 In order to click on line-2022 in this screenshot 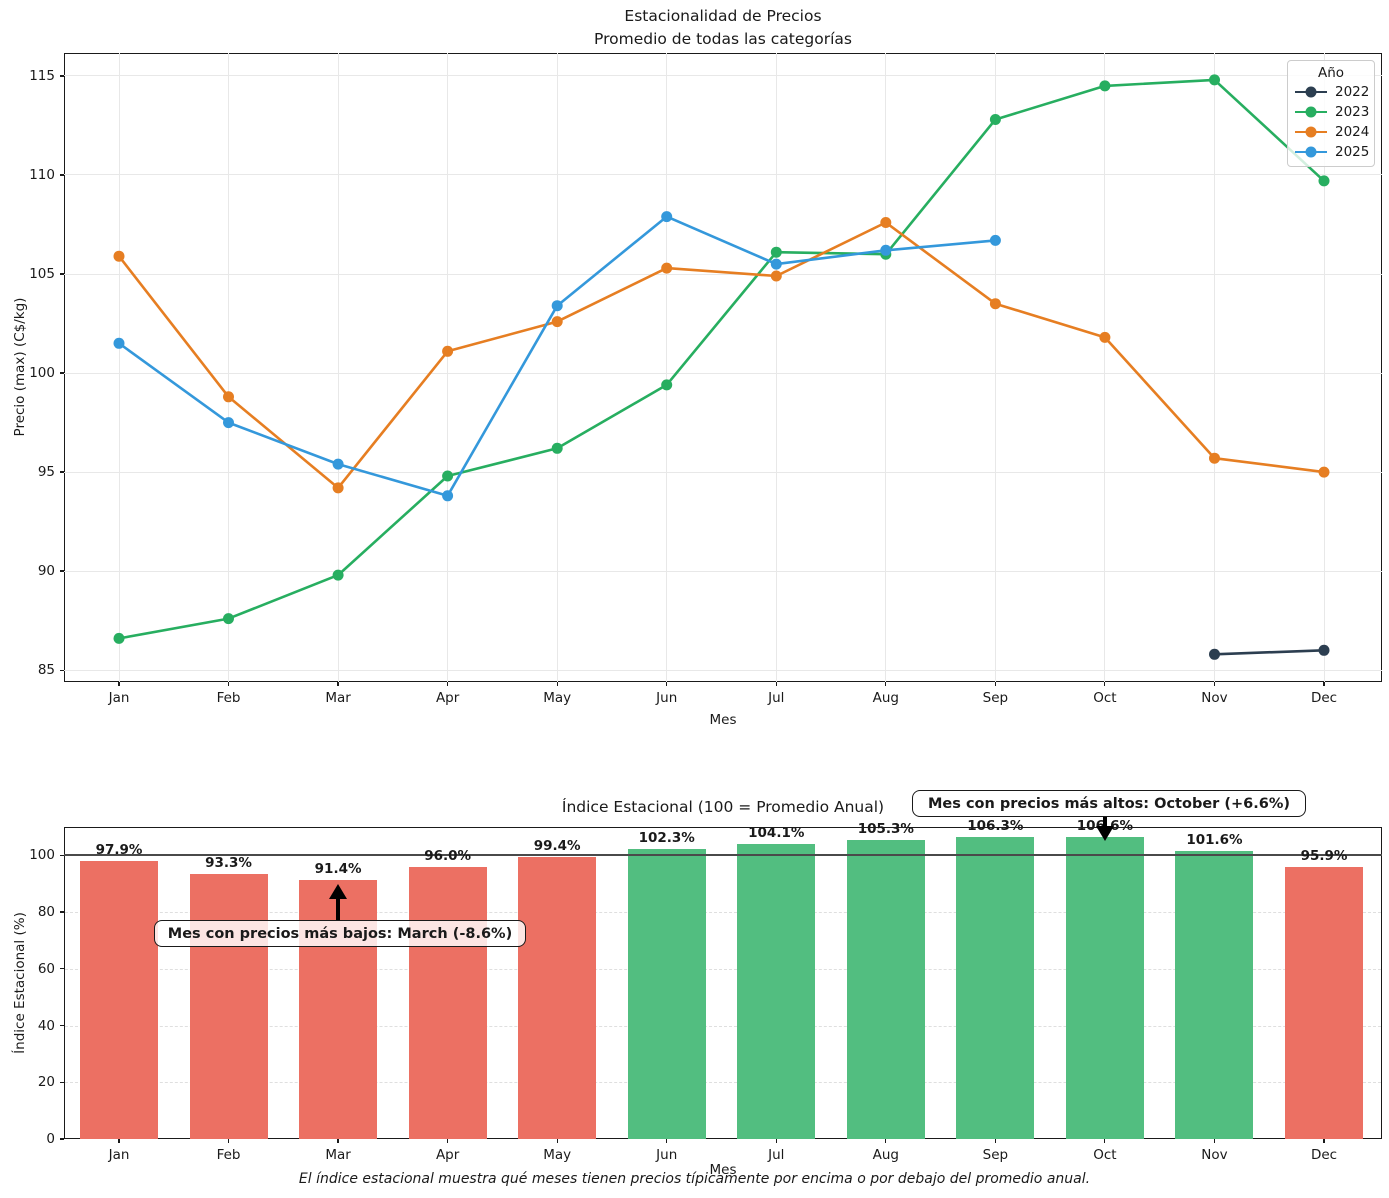, I will do `click(1269, 652)`.